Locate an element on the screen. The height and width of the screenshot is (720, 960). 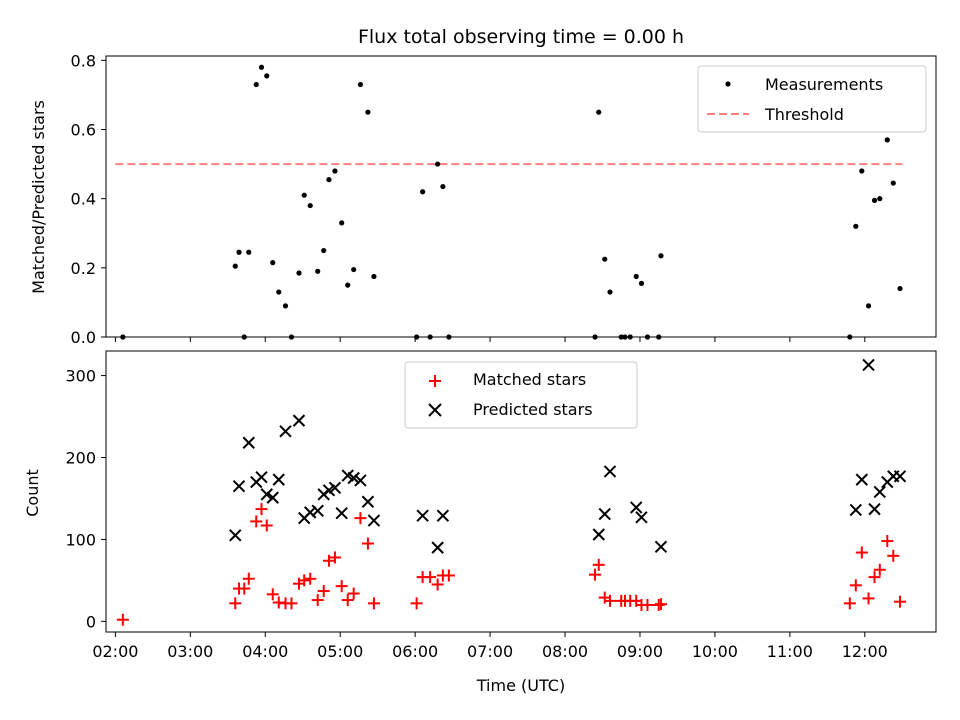
top-y-ticks: 0.0 0.2 0.4 0.6 0.8 is located at coordinates (88, 199).